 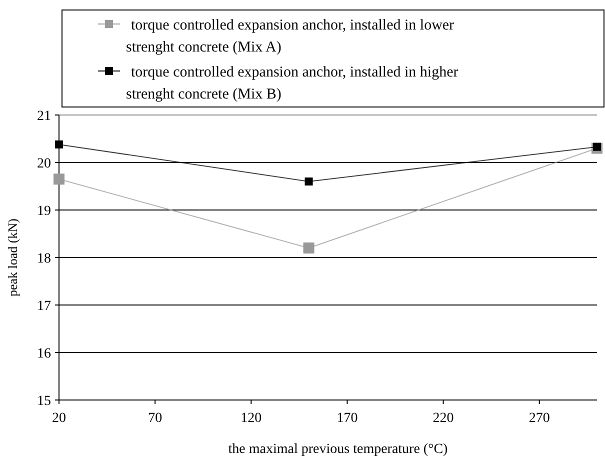 I want to click on y-axis-title: peak load (kN), so click(x=12, y=257).